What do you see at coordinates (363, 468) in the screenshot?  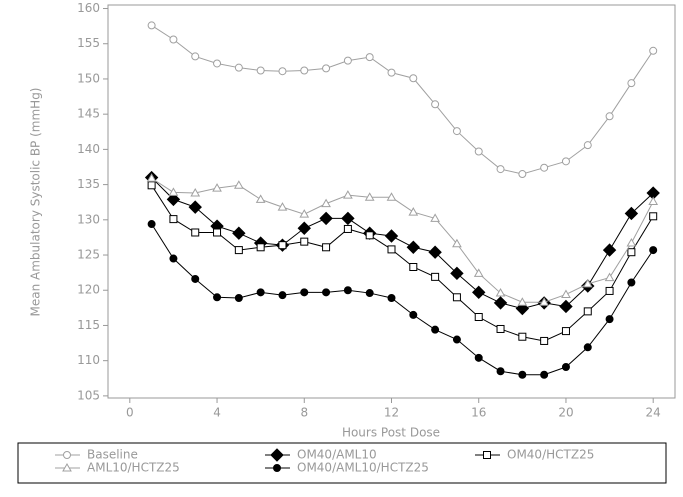 I see `legend-label: OM40/AML10/HCTZ25` at bounding box center [363, 468].